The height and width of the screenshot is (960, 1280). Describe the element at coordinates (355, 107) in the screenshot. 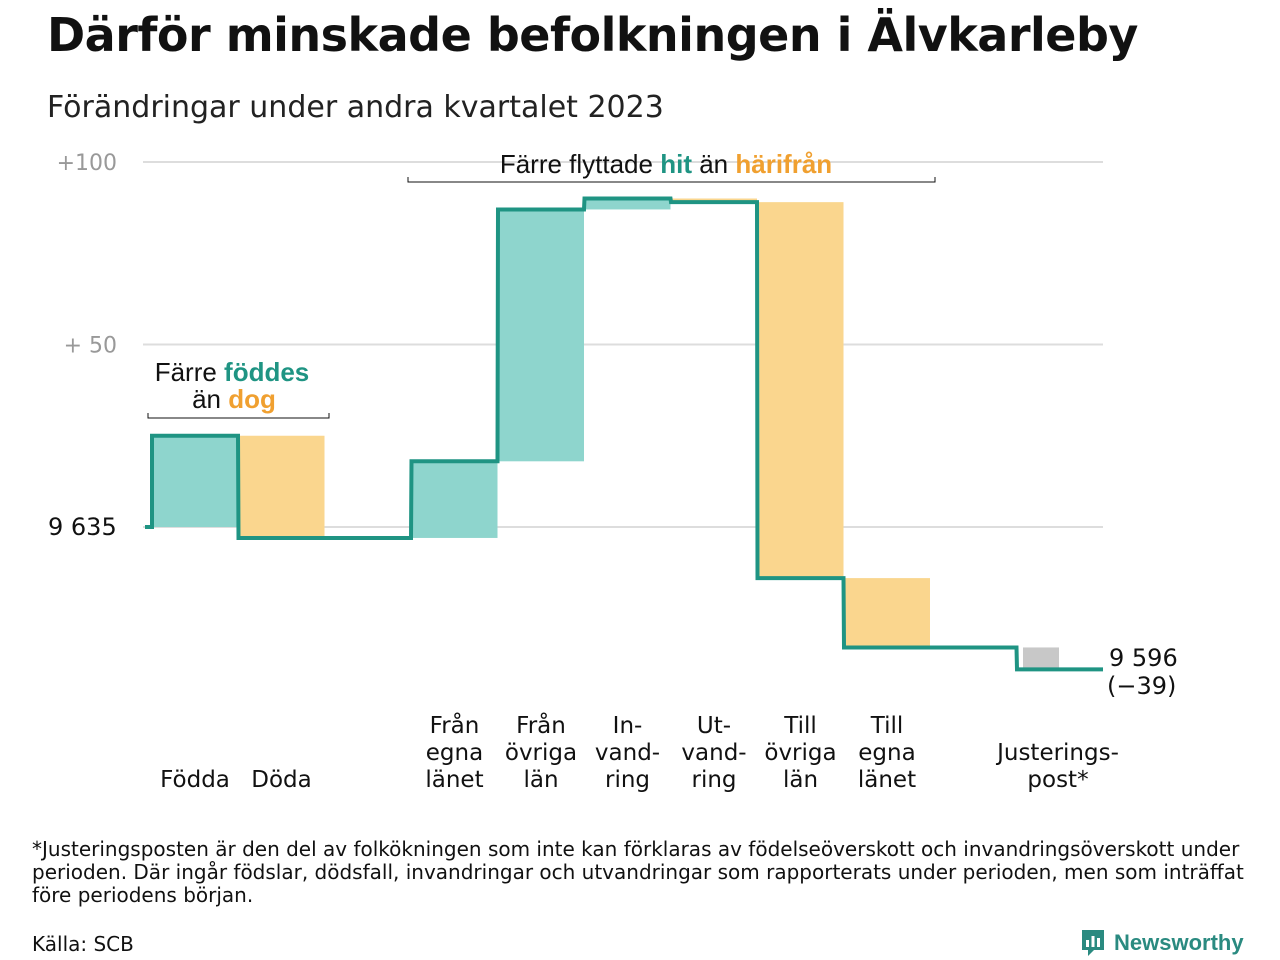

I see `chart-subtitle: Förändringar under andra kvartalet 2023` at that location.